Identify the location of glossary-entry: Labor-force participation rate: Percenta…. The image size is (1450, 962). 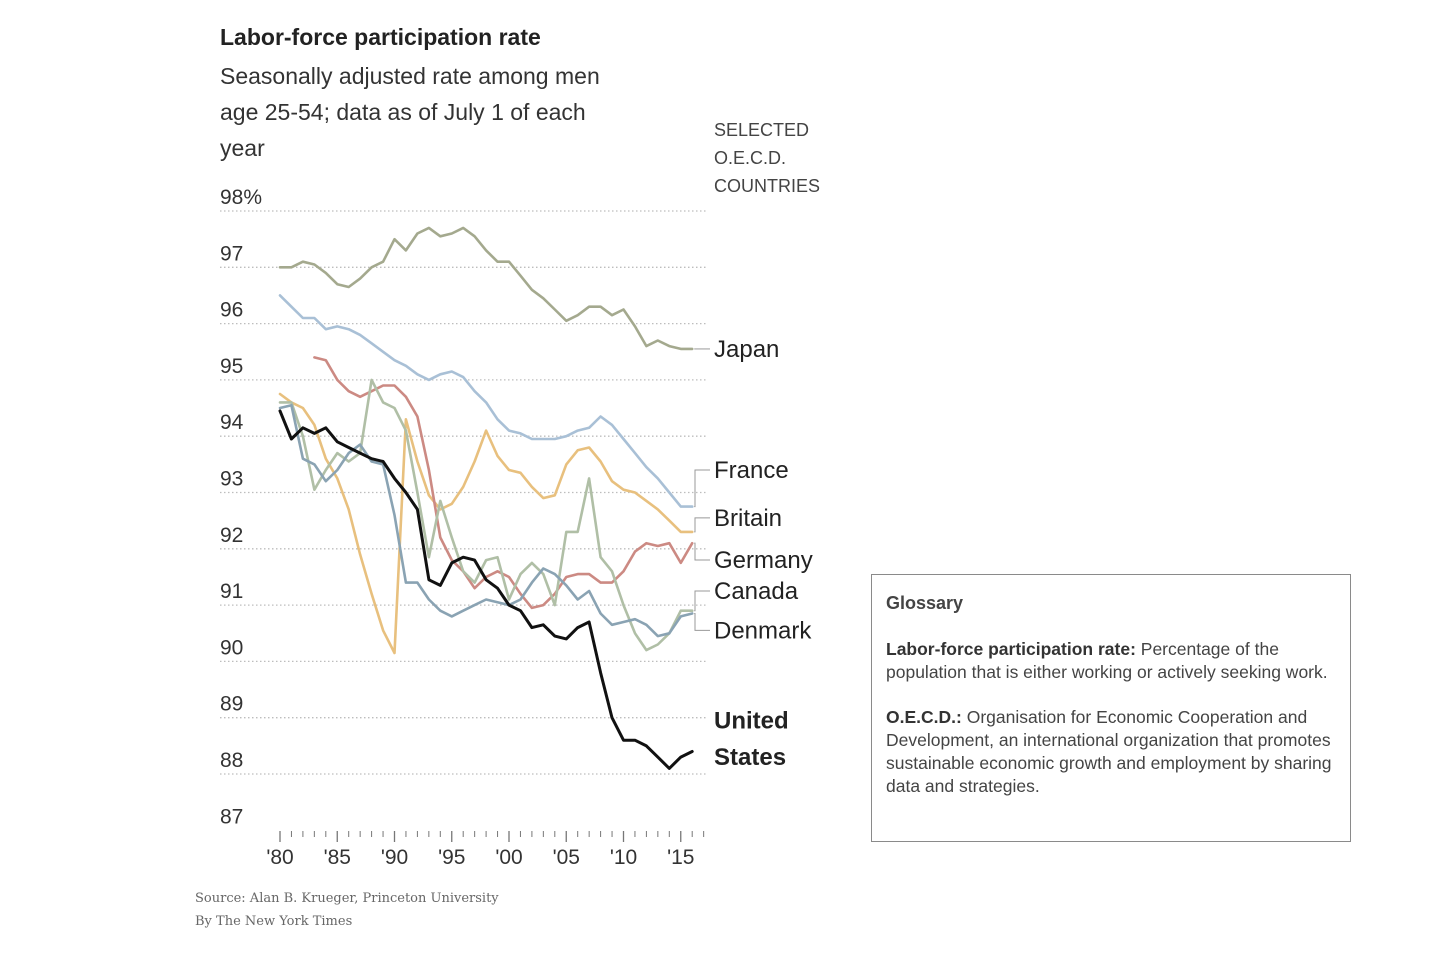
(1111, 661).